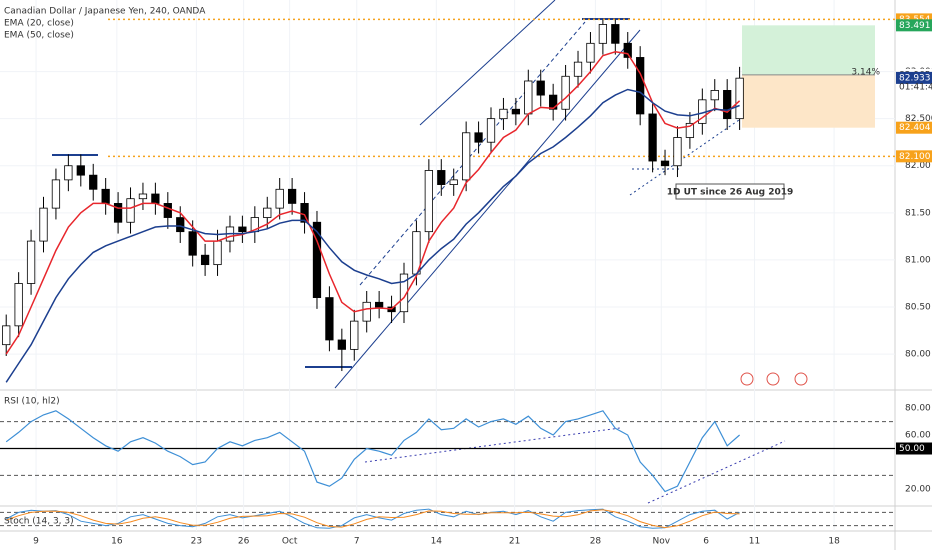 This screenshot has width=932, height=550. Describe the element at coordinates (706, 542) in the screenshot. I see `x-tick-label: 6` at that location.